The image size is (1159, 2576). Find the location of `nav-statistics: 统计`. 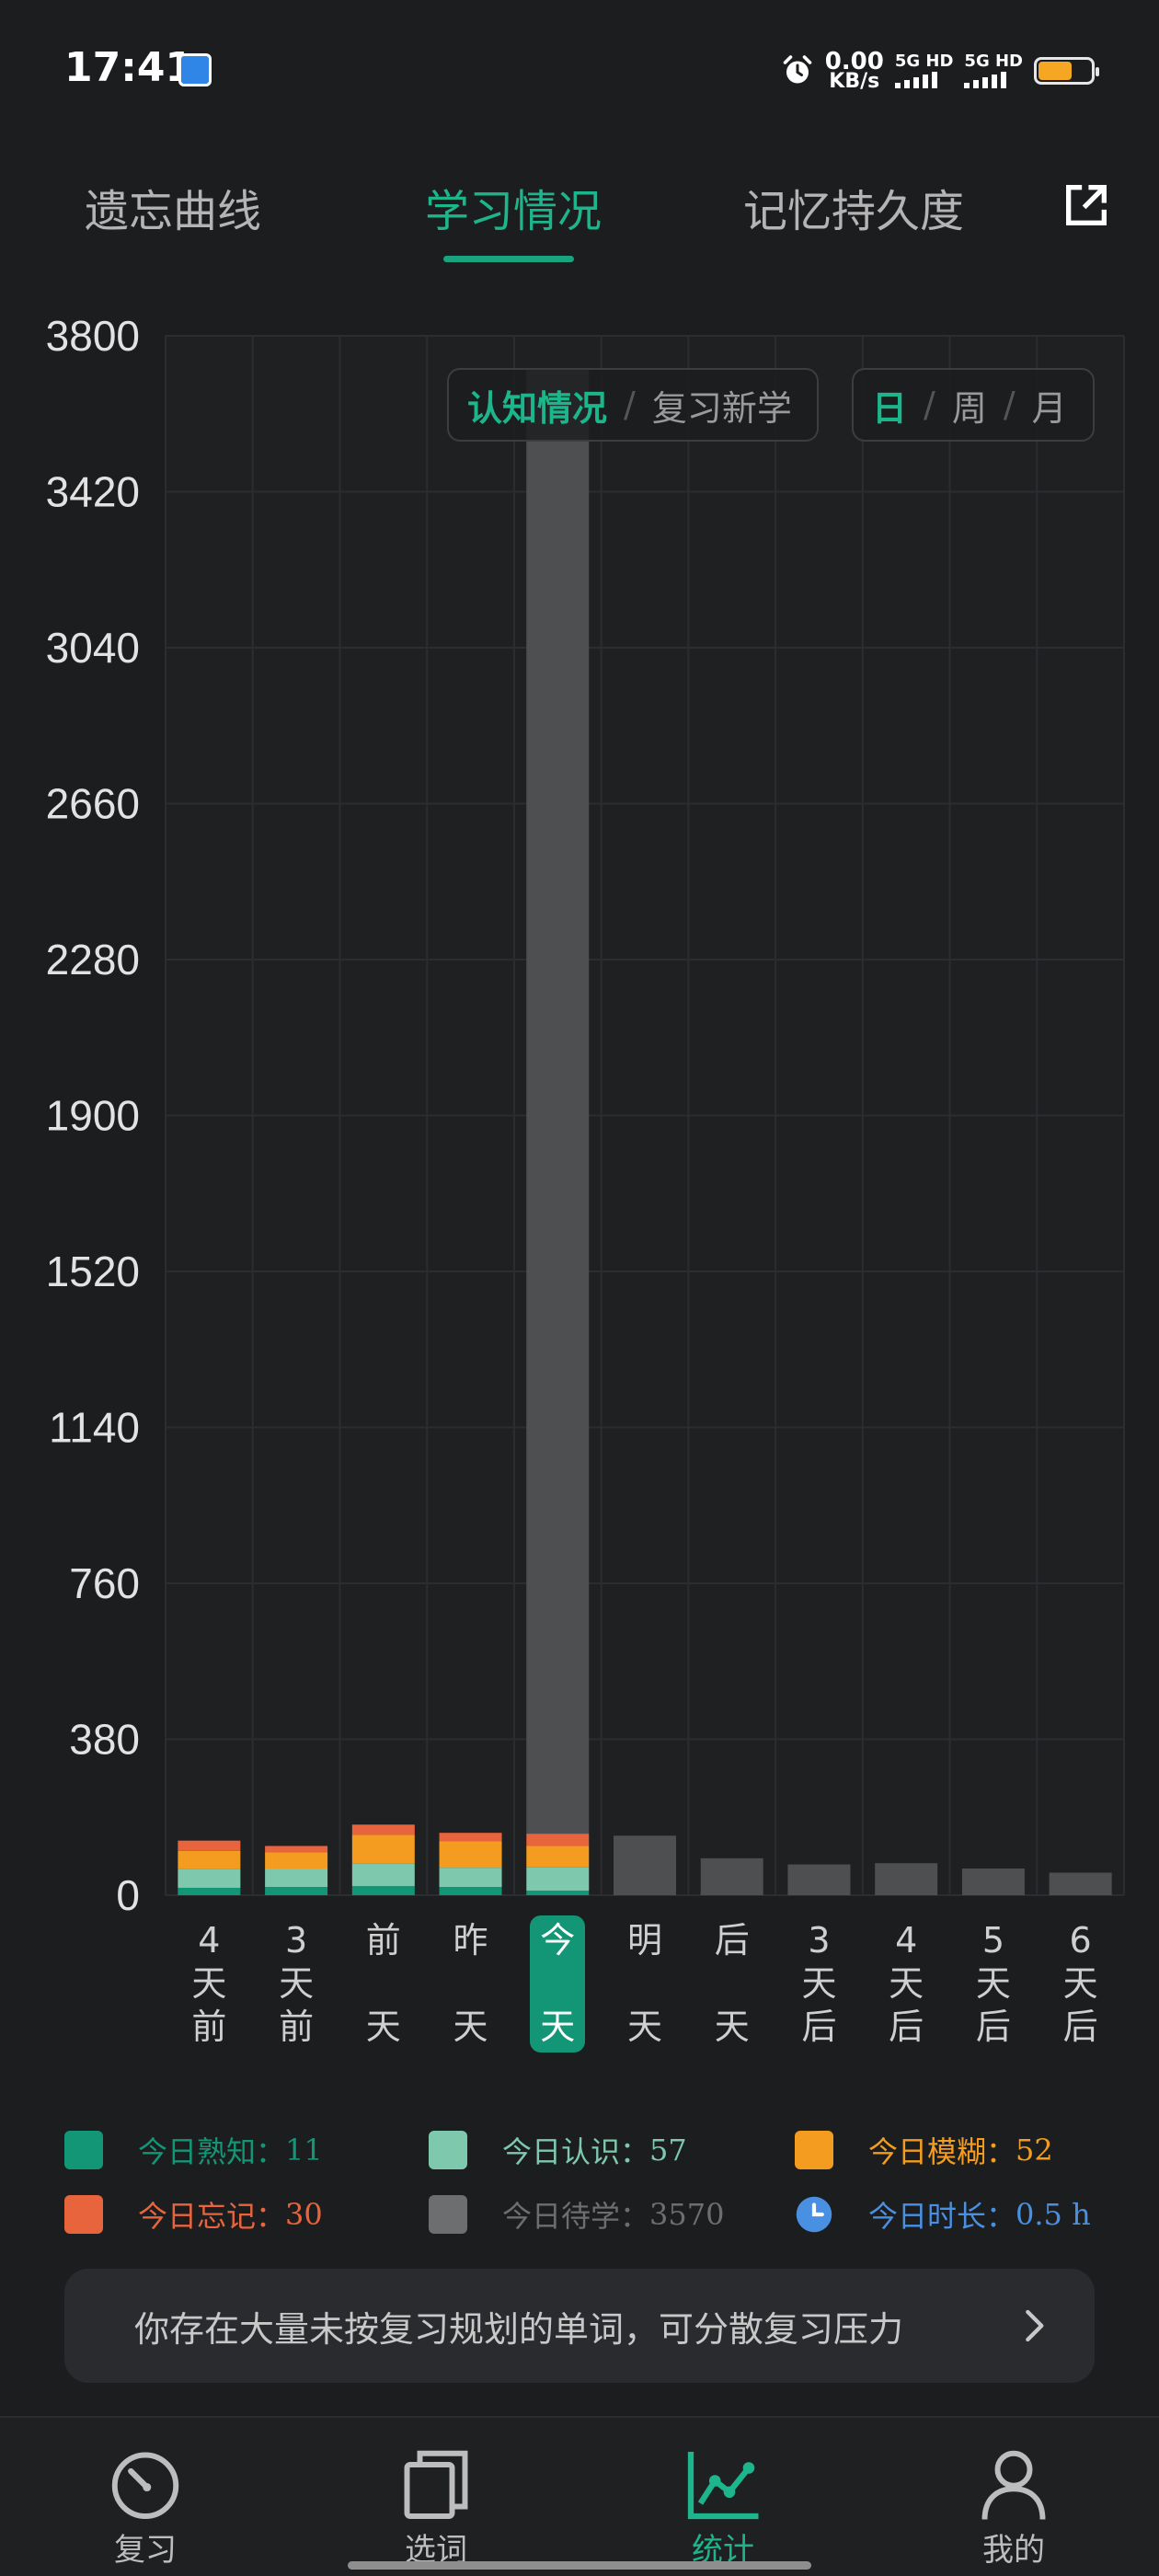

nav-statistics: 统计 is located at coordinates (723, 2507).